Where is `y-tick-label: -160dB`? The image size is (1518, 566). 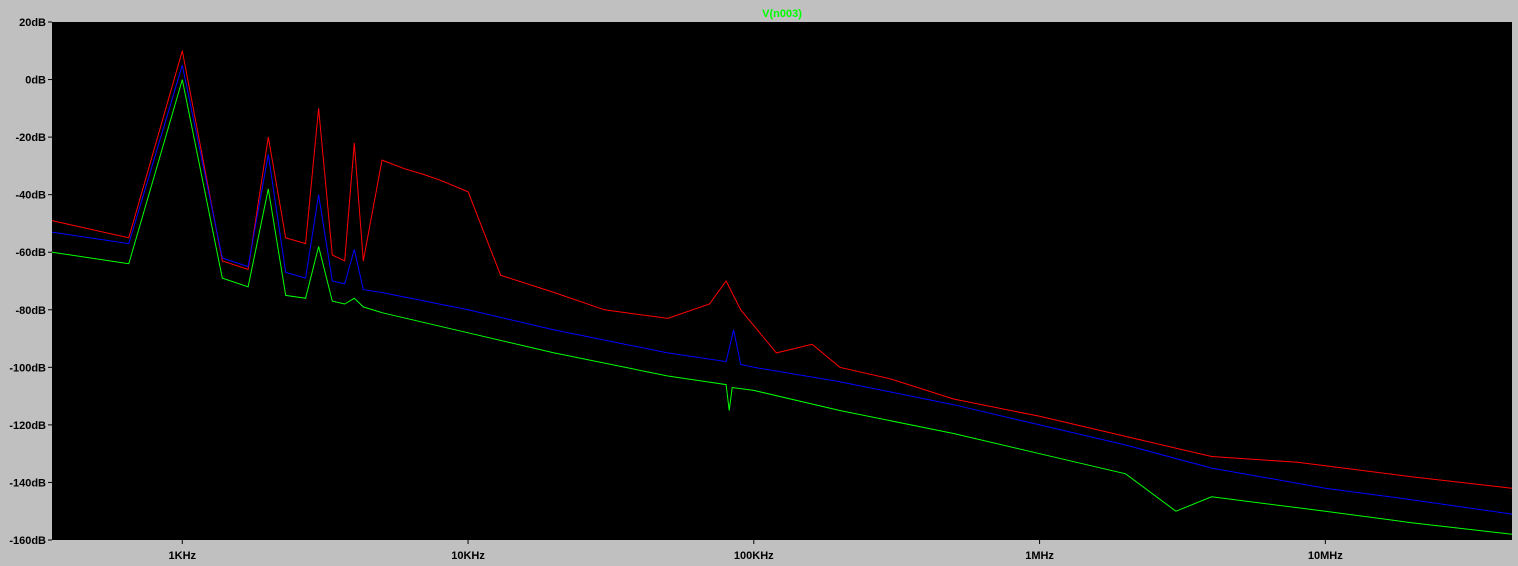
y-tick-label: -160dB is located at coordinates (27, 541).